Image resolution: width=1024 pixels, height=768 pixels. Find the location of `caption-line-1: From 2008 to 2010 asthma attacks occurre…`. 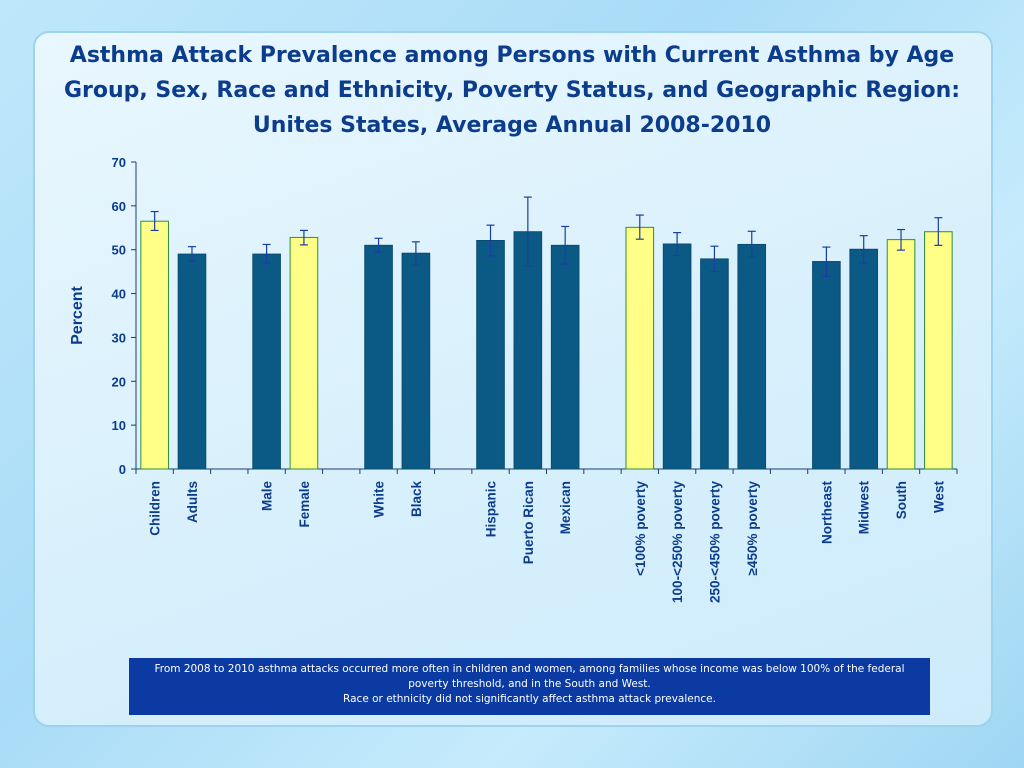

caption-line-1: From 2008 to 2010 asthma attacks occurre… is located at coordinates (529, 676).